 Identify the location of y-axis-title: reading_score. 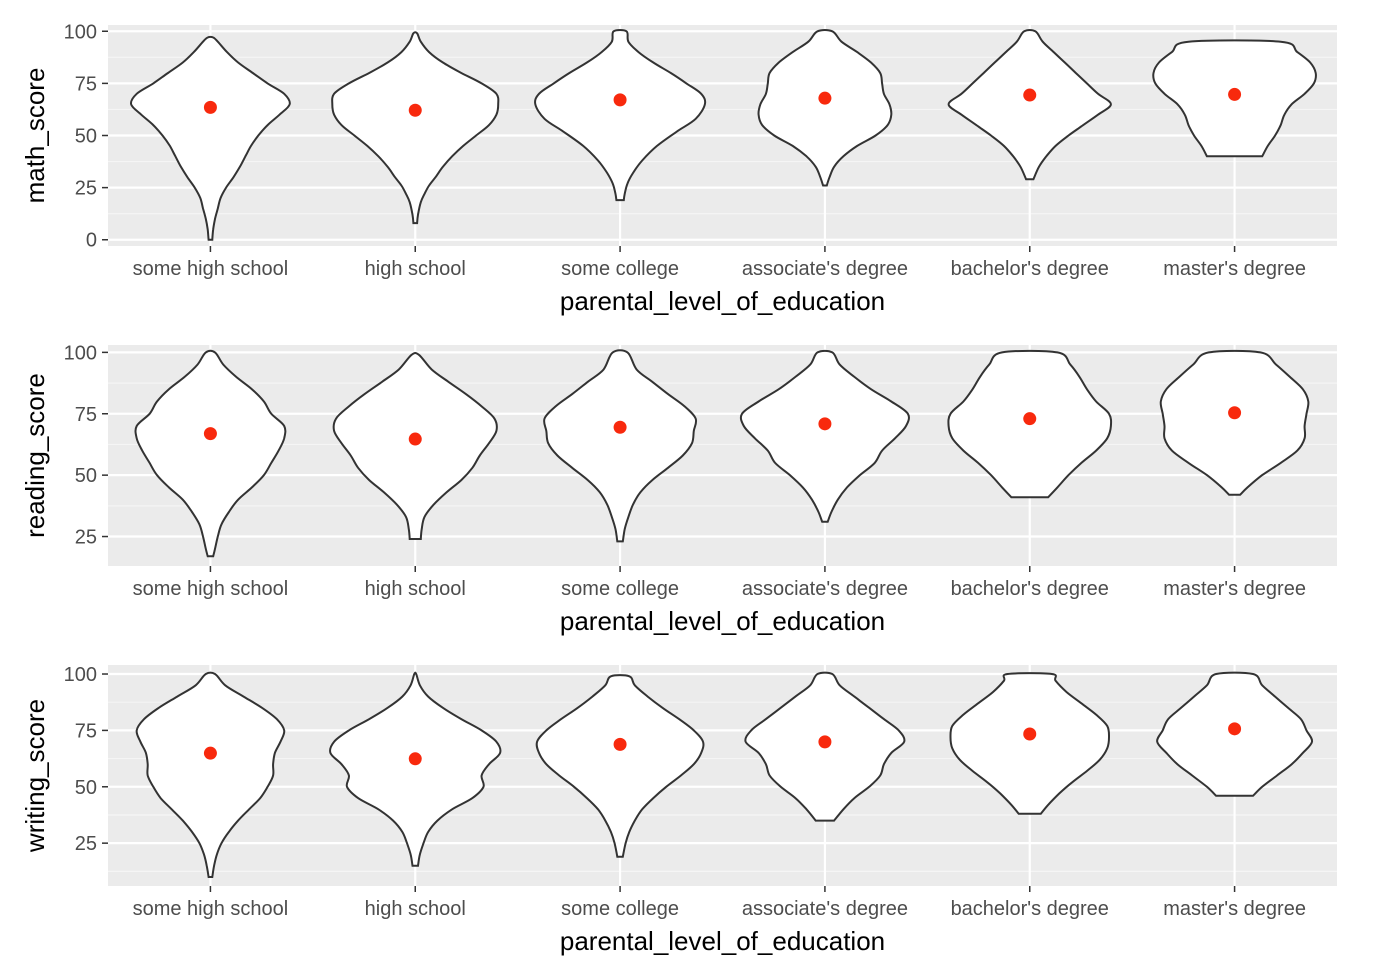
(35, 455).